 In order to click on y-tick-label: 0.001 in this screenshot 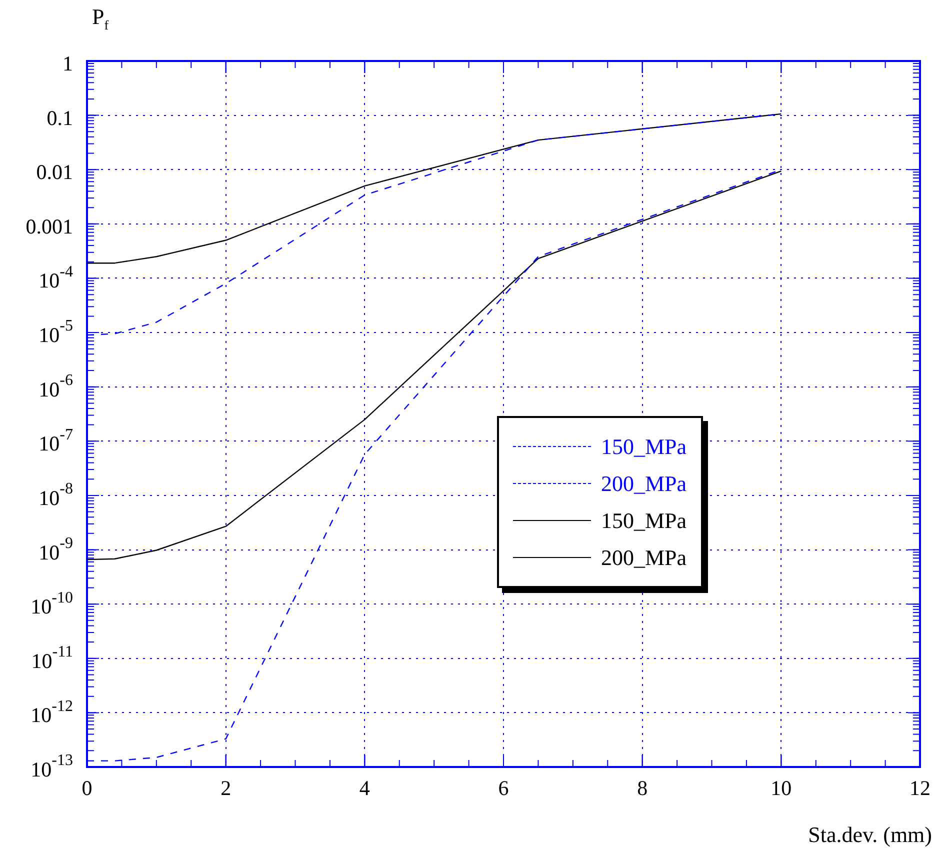, I will do `click(49, 226)`.